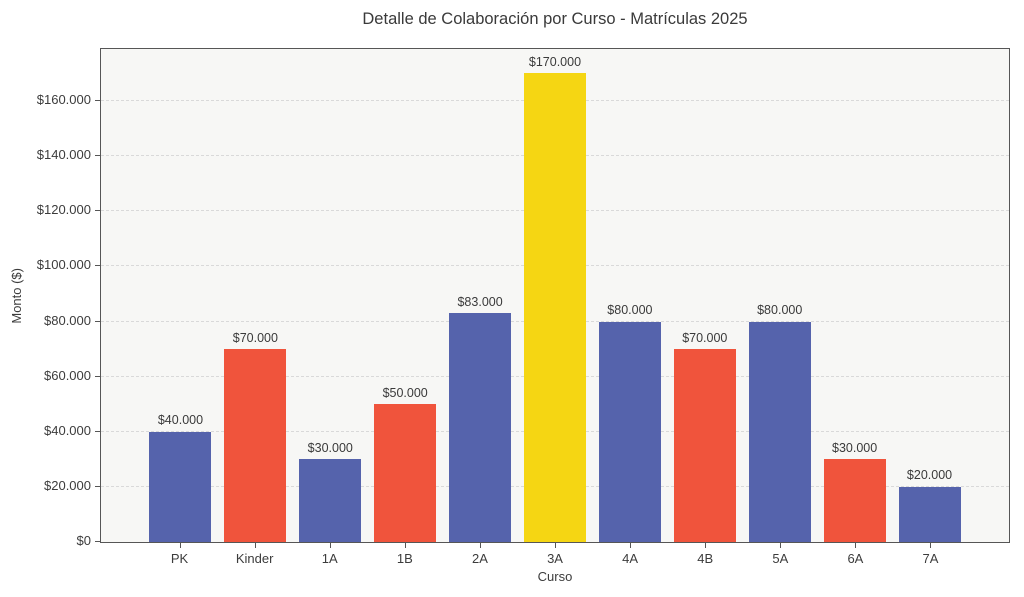 This screenshot has width=1024, height=597. What do you see at coordinates (855, 558) in the screenshot?
I see `x-tick-label-6A: 6A` at bounding box center [855, 558].